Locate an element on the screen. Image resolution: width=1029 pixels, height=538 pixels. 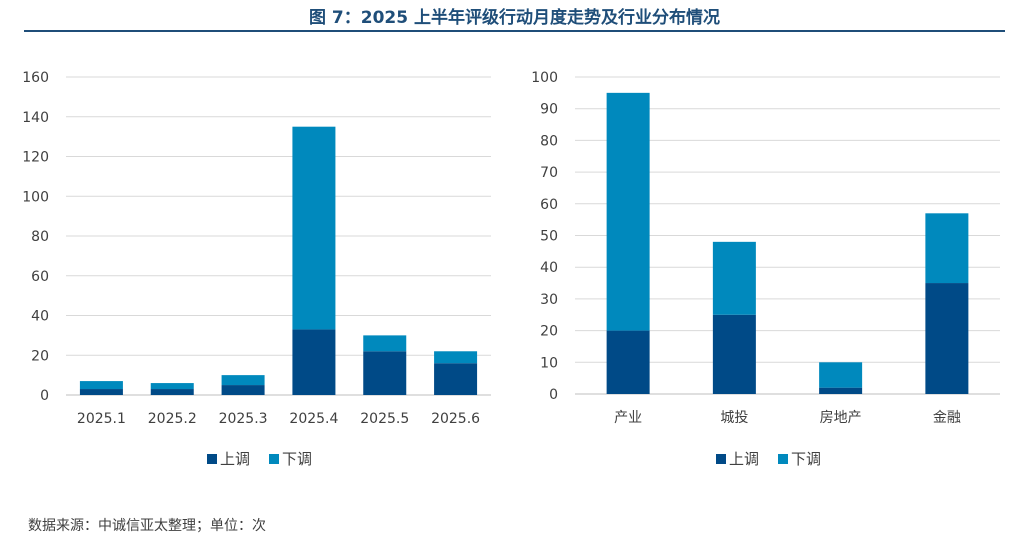
monthly-legend-label: 上调 is located at coordinates (235, 459).